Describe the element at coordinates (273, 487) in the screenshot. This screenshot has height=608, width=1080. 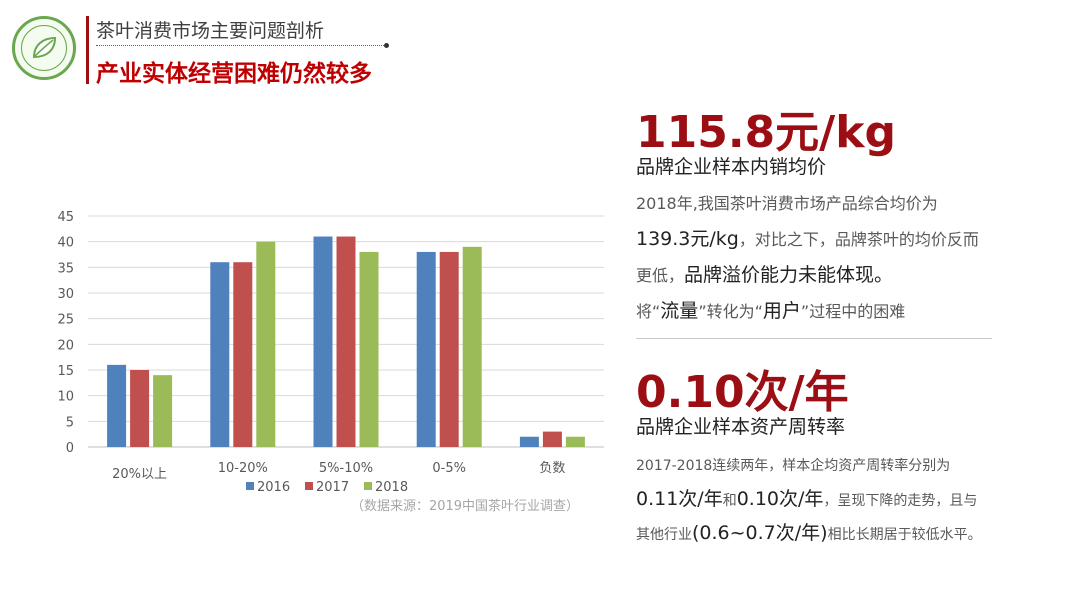
I see `legend-label-2016: 2016` at that location.